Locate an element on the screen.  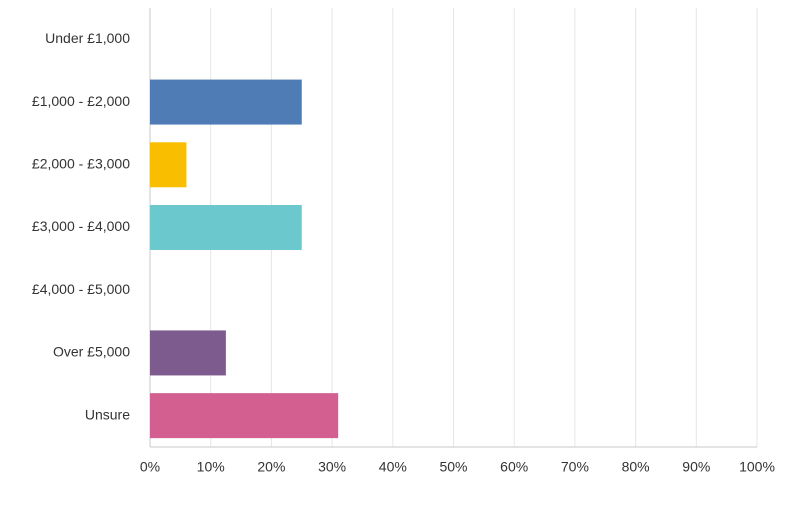
y-tick-label: £1,000 - £2,000 is located at coordinates (81, 101).